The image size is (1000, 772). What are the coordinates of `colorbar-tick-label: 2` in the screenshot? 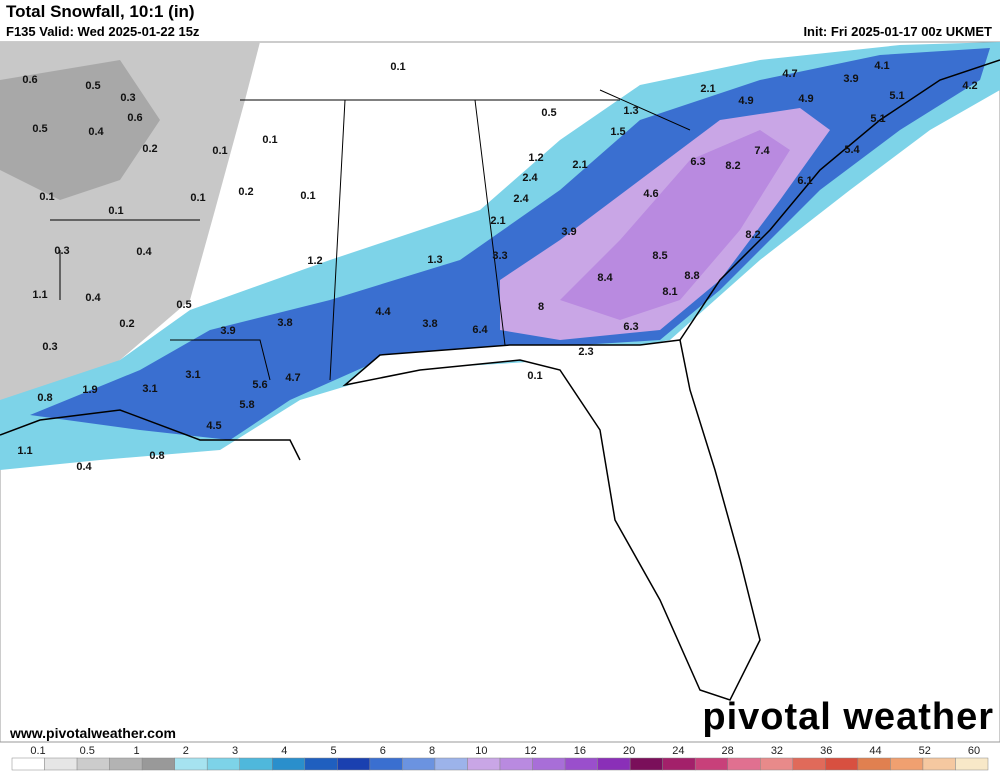 It's located at (186, 751).